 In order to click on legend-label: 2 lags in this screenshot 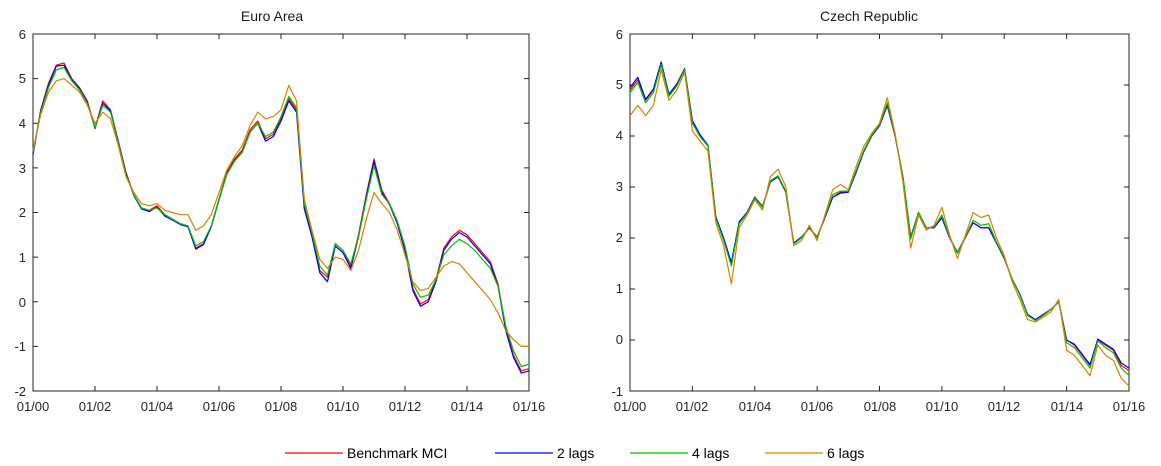, I will do `click(575, 453)`.